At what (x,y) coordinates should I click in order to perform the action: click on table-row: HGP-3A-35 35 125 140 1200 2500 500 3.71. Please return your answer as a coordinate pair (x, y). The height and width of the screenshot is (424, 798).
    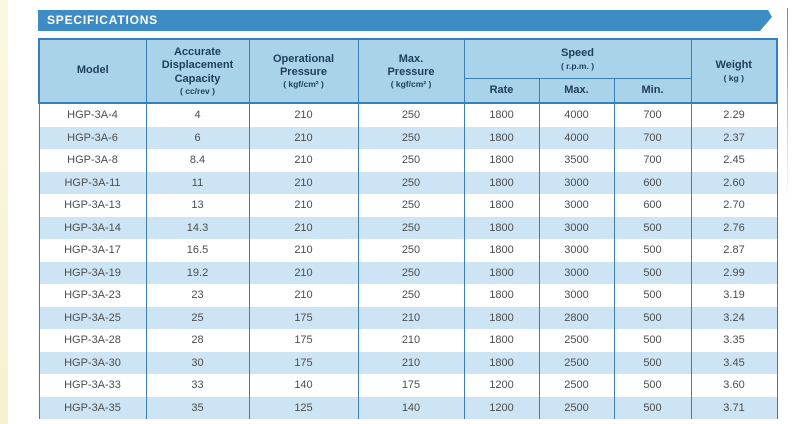
    Looking at the image, I should click on (408, 407).